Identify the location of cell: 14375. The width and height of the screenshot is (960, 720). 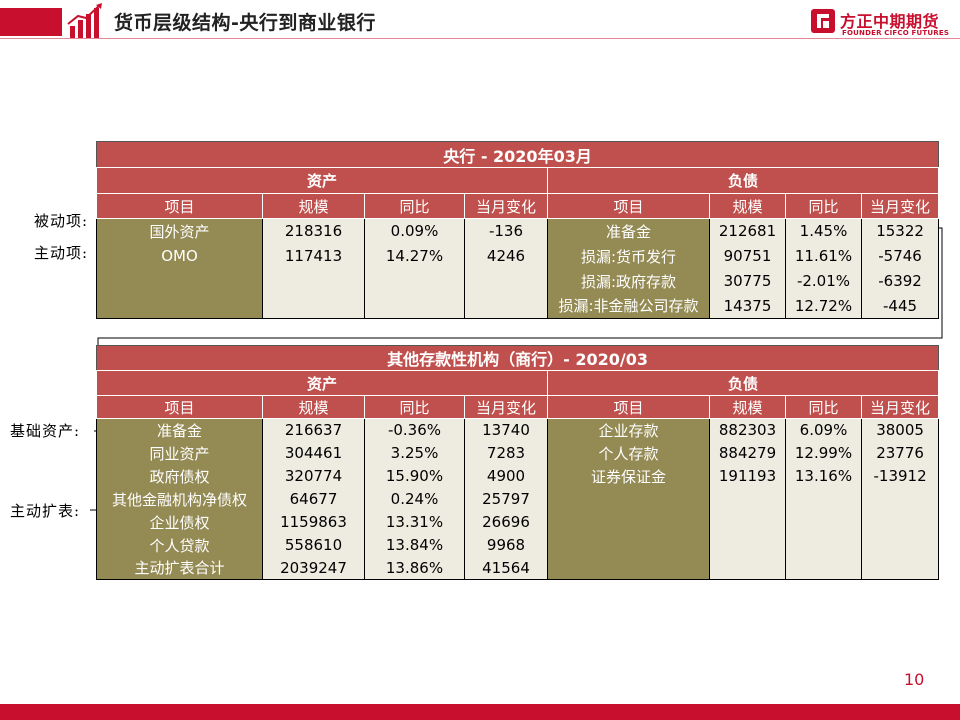
(747, 306).